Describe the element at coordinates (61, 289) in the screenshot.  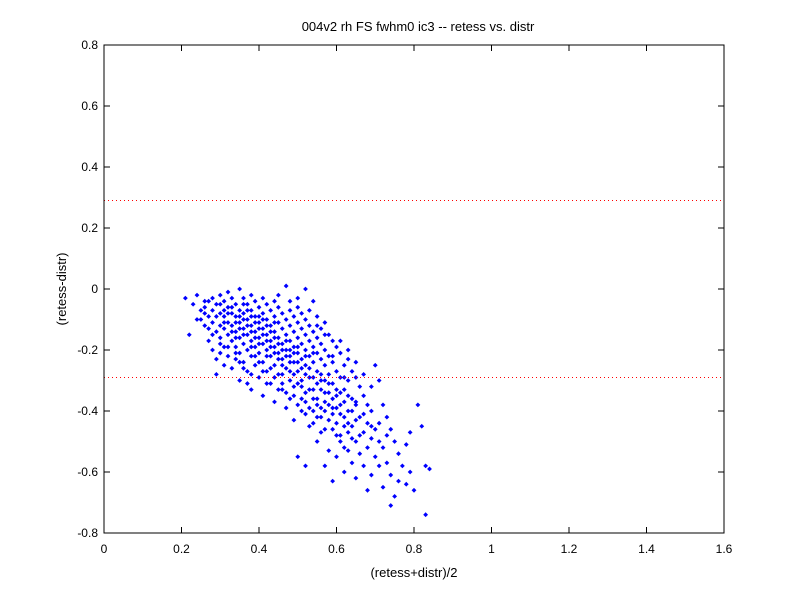
I see `y-axis-label: (retess-distr)` at that location.